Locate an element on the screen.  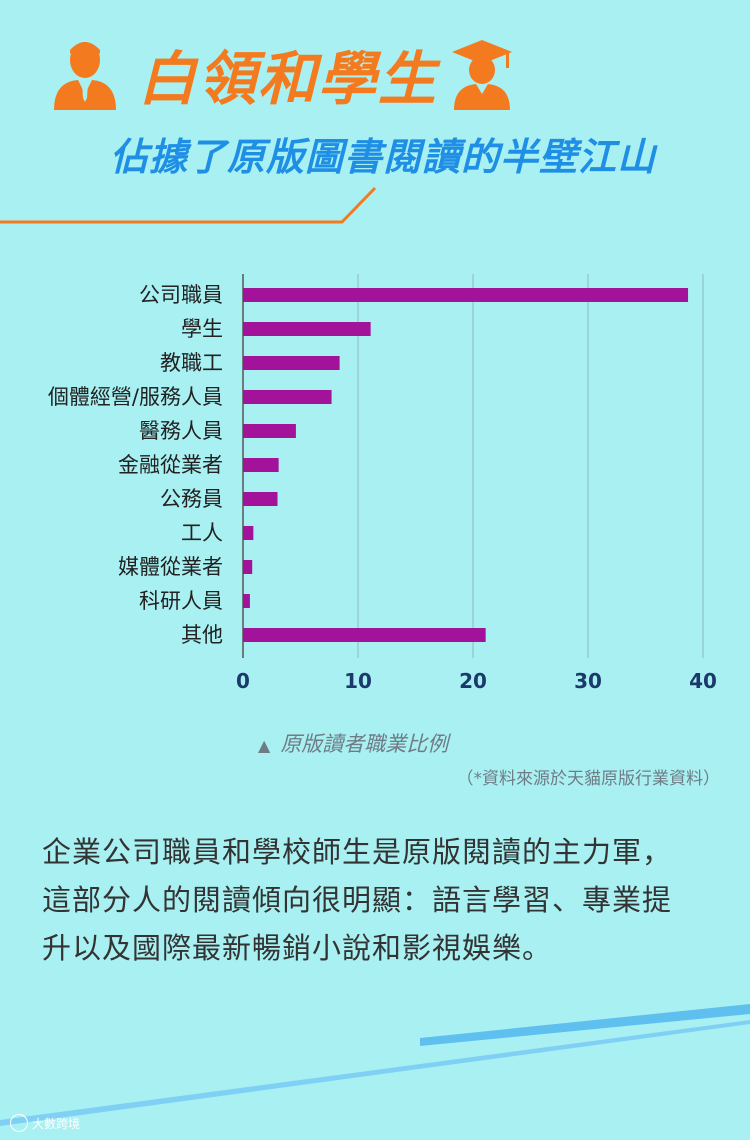
x-tick-label: 0 is located at coordinates (243, 681).